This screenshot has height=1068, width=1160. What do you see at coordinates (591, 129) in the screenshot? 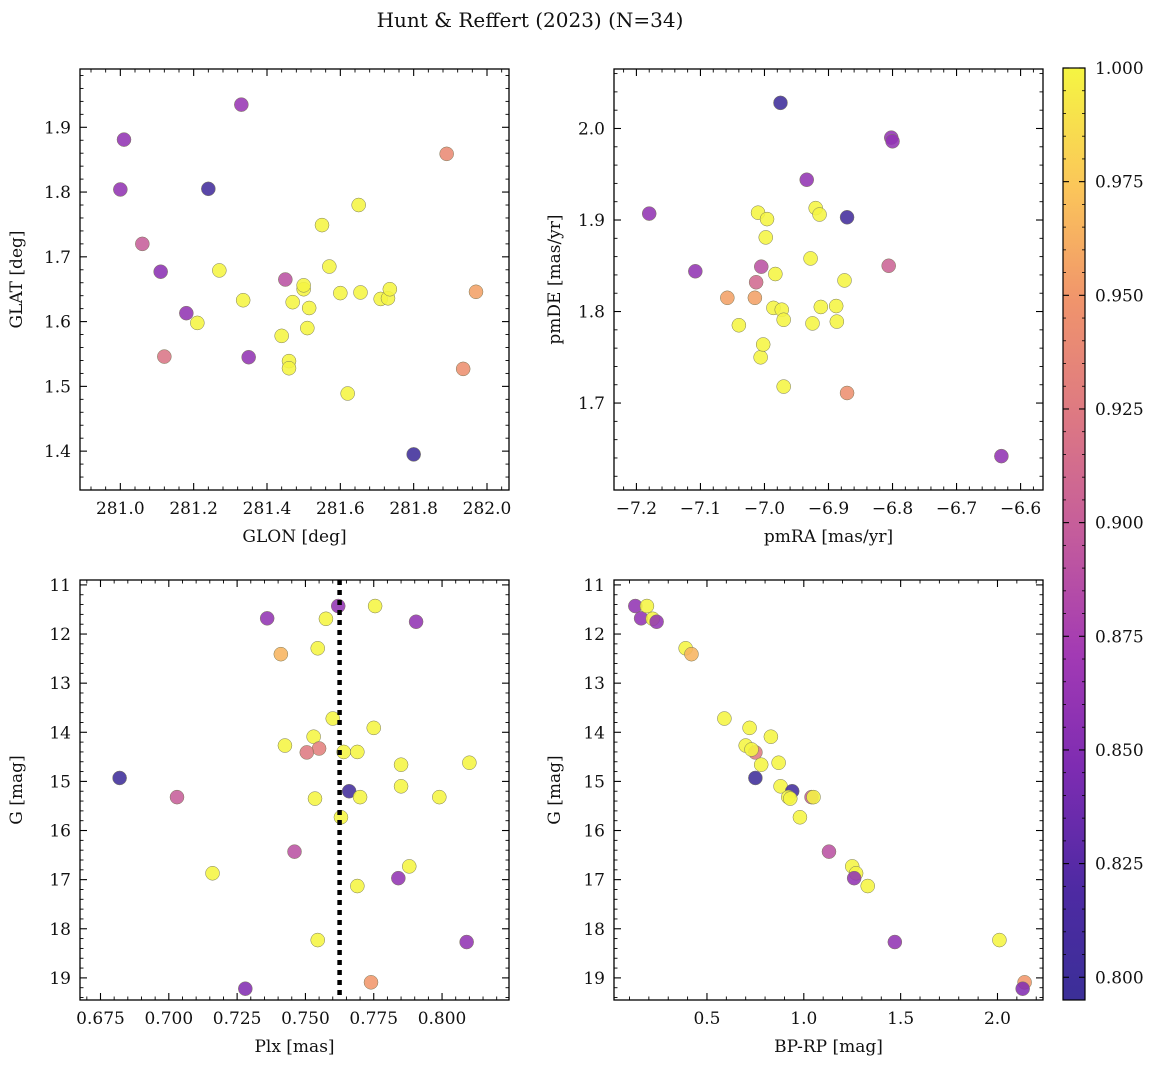
I see `y-tick-label: 2.0` at bounding box center [591, 129].